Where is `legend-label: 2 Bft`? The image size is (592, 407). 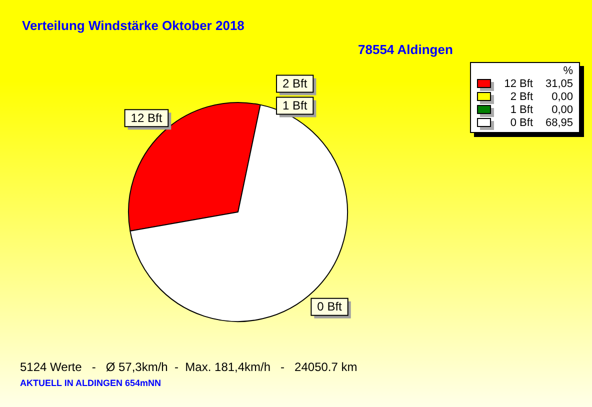
legend-label: 2 Bft is located at coordinates (521, 96).